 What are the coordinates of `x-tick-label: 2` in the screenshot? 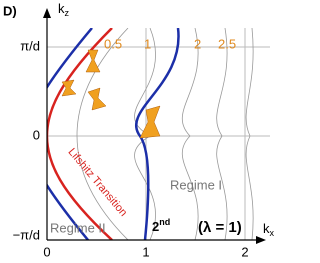 It's located at (244, 251).